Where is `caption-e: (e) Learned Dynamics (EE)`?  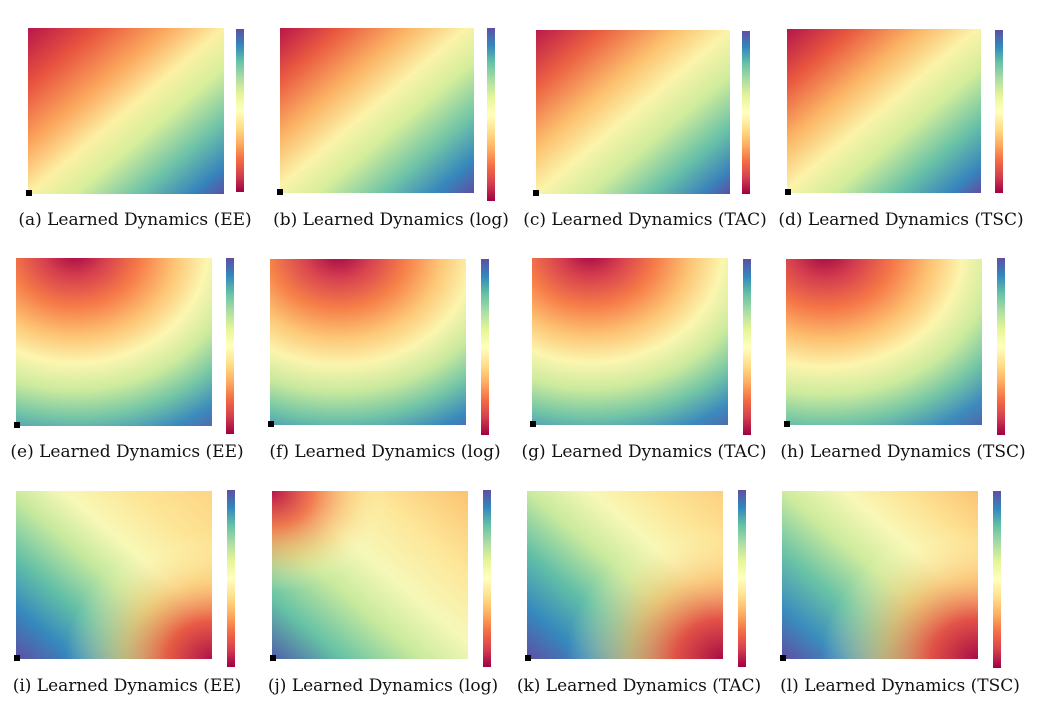
caption-e: (e) Learned Dynamics (EE) is located at coordinates (127, 452).